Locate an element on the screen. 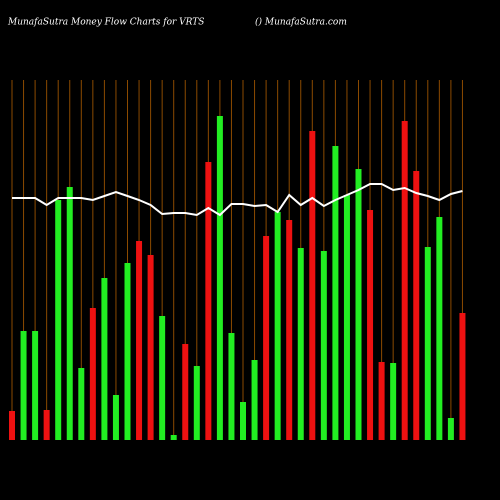 This screenshot has width=500, height=500. money-flow-line is located at coordinates (237, 200).